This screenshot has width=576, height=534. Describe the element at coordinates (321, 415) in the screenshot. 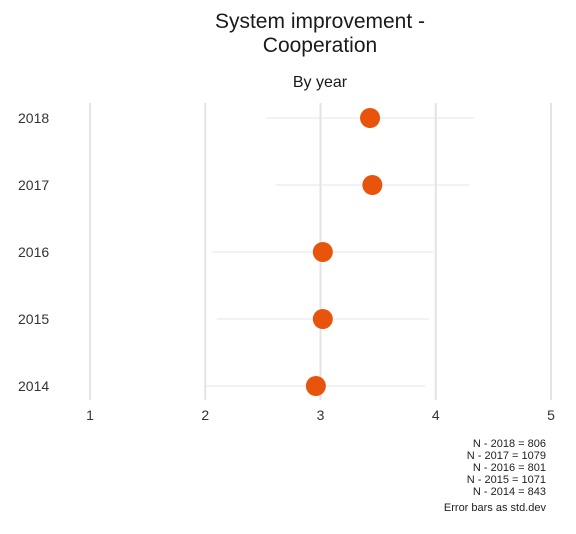

I see `x-tick-label-3: 3` at that location.